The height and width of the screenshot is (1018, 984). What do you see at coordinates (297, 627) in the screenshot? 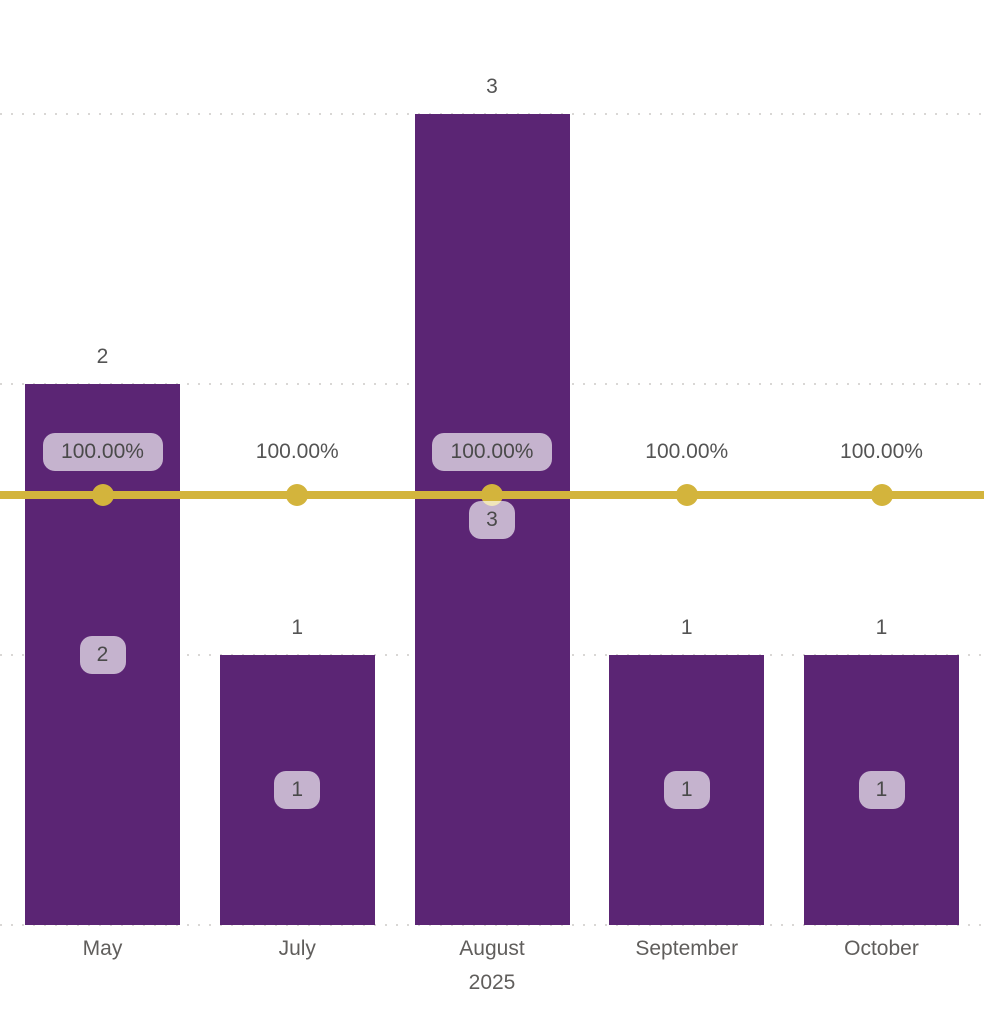
I see `bar-value-label-july: 1` at bounding box center [297, 627].